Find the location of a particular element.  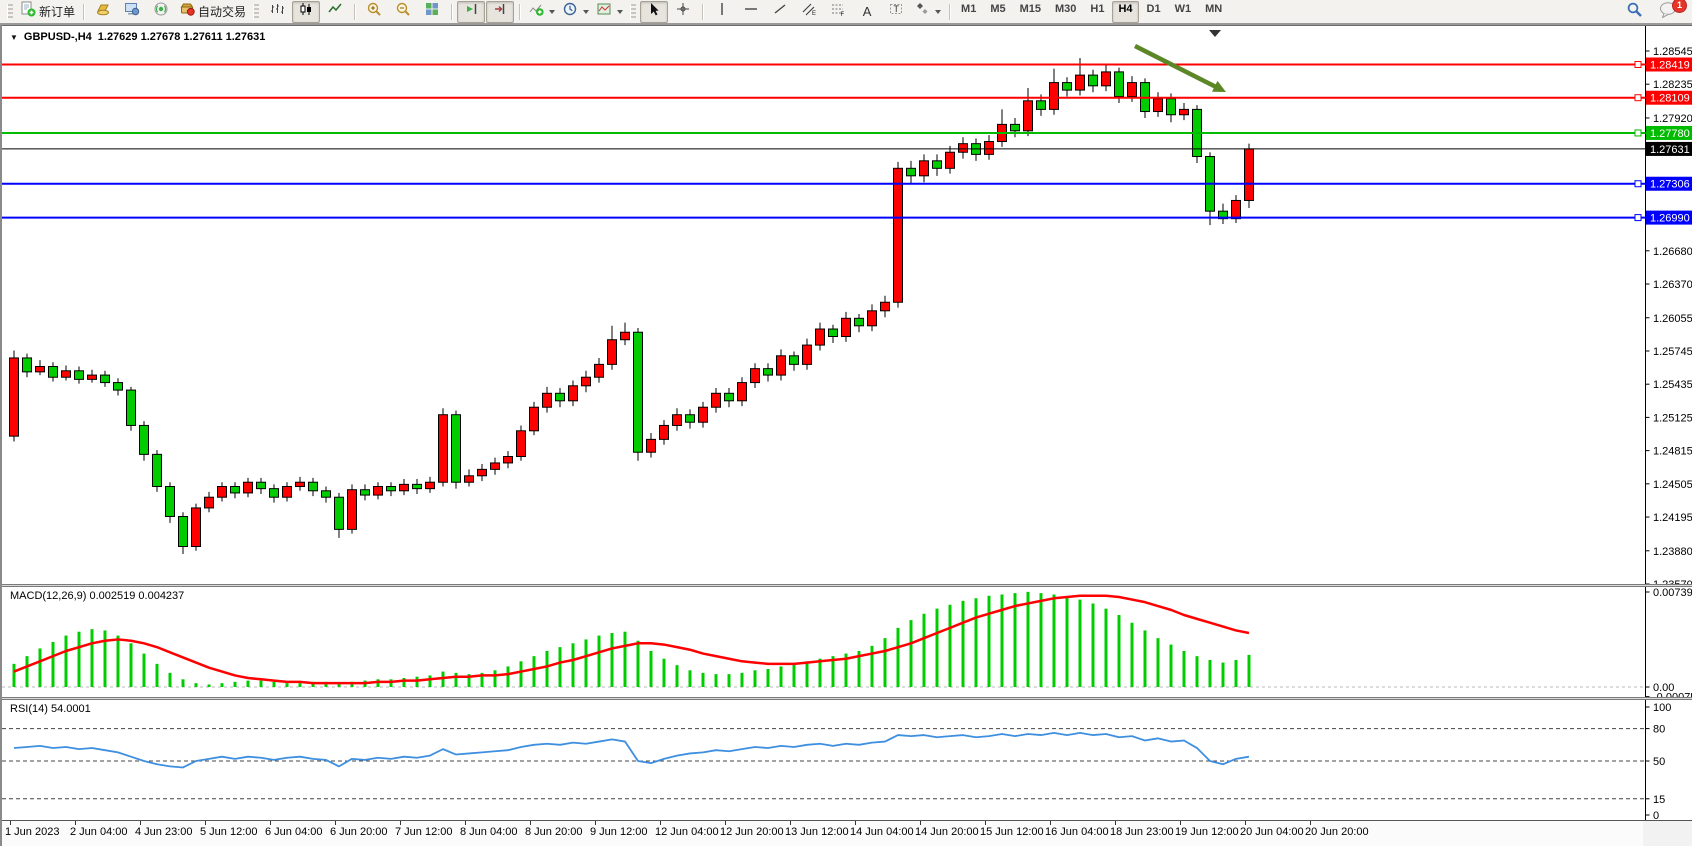

time-label: 4 Jun 23:00 is located at coordinates (164, 832).